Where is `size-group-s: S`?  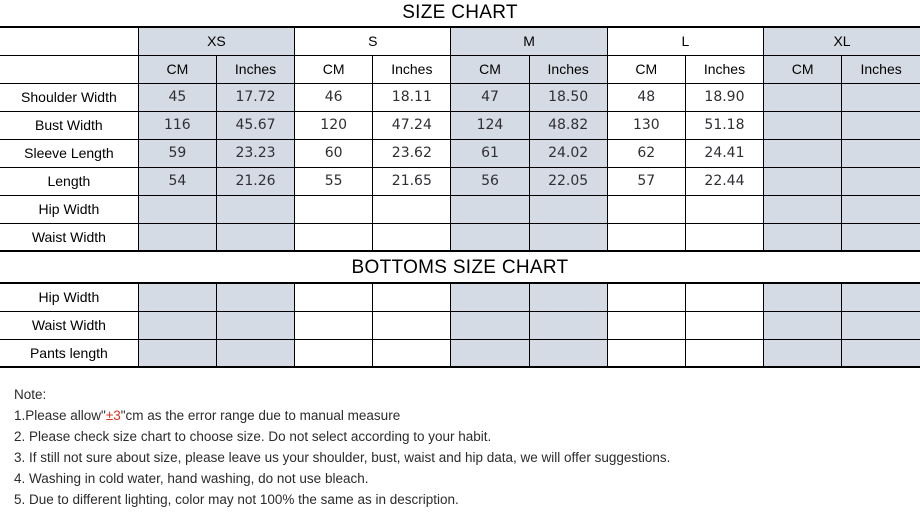
size-group-s: S is located at coordinates (373, 41).